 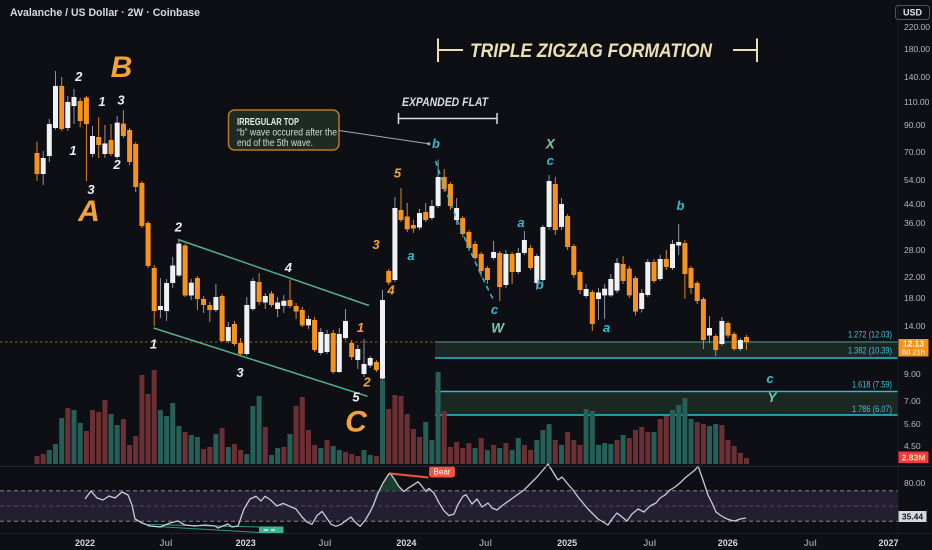 I want to click on svg-text:Avalanche / US Dollar · 2W · C: Avalanche / US Dollar · 2W · Coinbase, so click(x=105, y=13).